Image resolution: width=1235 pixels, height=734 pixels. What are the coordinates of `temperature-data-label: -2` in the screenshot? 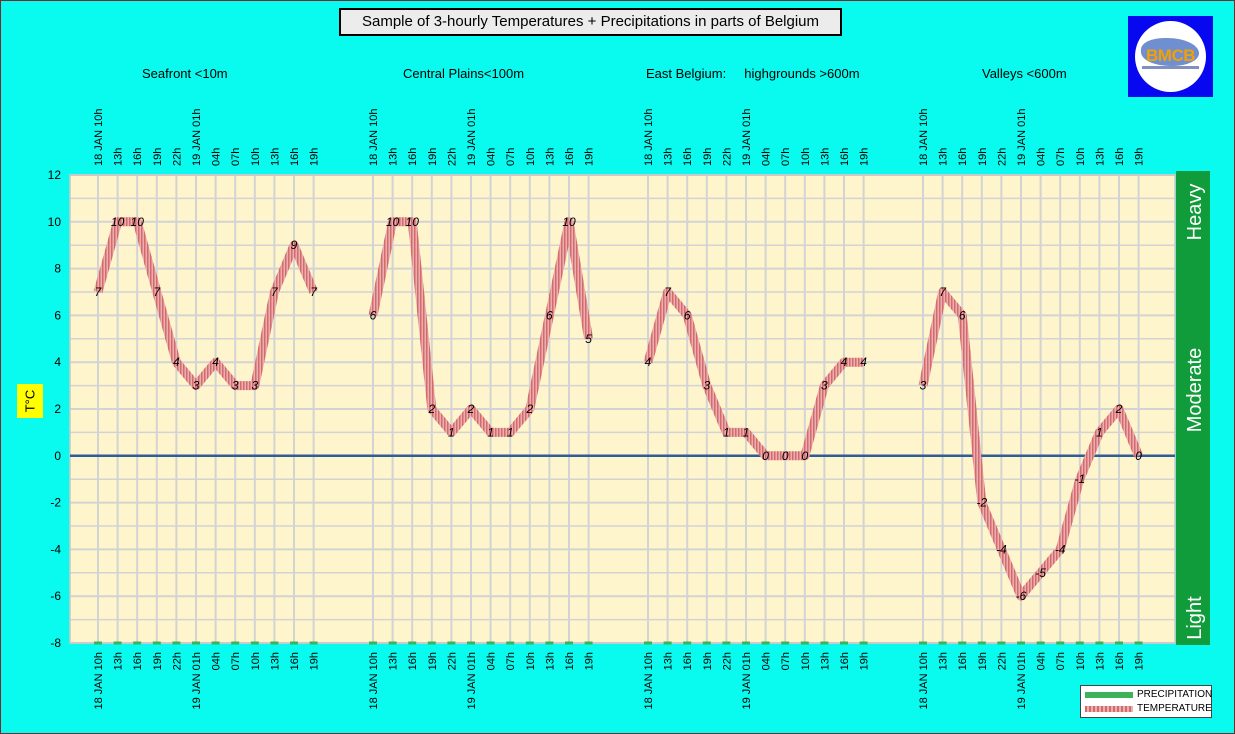 It's located at (981, 503).